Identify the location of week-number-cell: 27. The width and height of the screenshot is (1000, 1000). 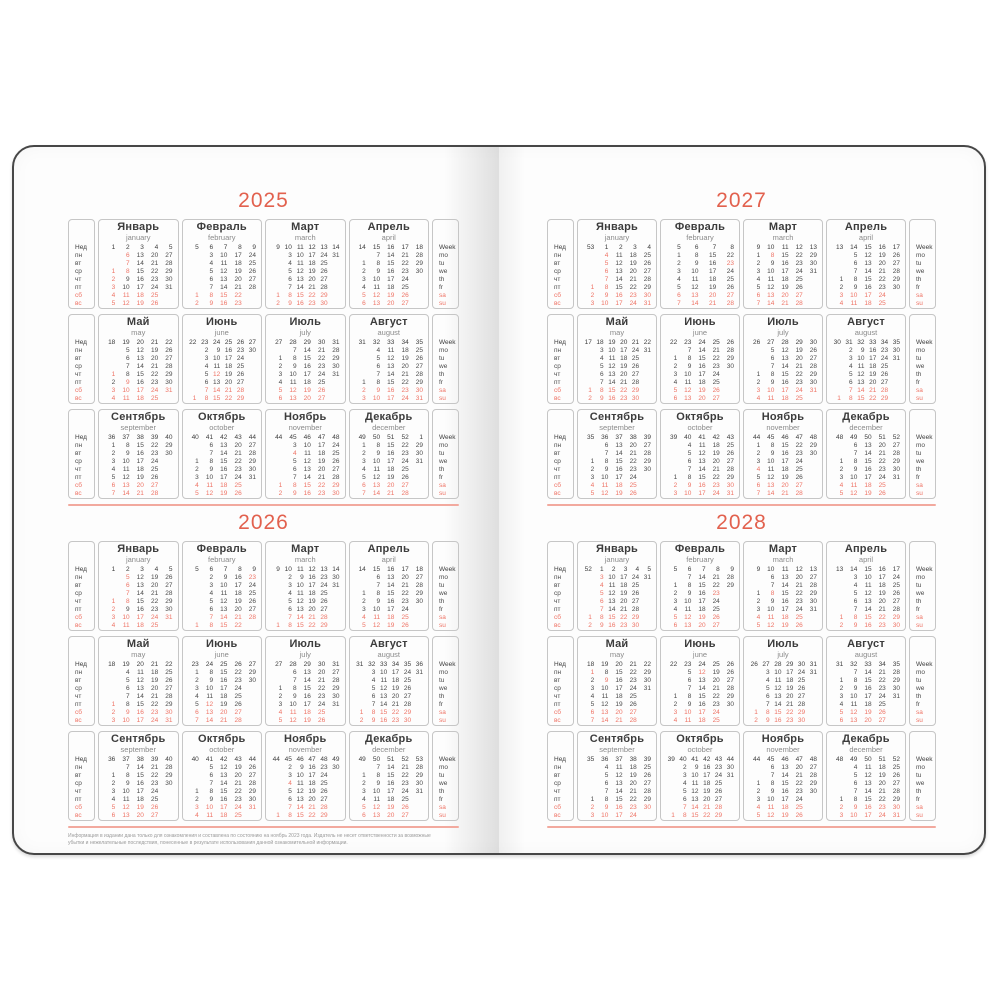
(279, 342).